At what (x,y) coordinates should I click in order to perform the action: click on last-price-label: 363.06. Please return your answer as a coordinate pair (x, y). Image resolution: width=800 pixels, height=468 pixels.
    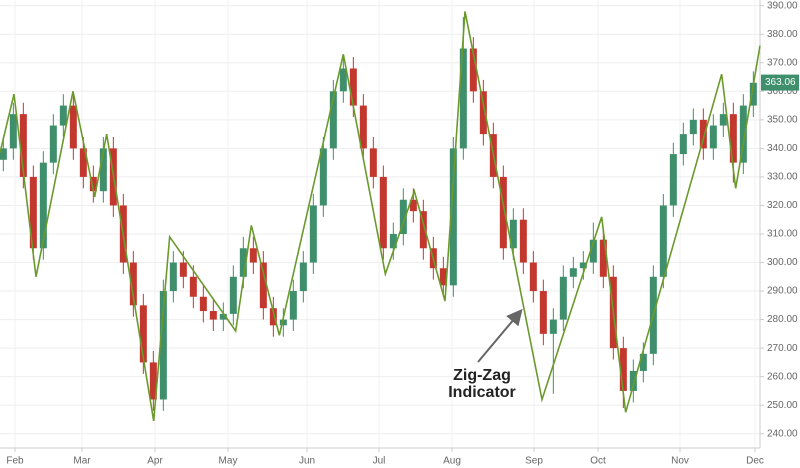
    Looking at the image, I should click on (780, 82).